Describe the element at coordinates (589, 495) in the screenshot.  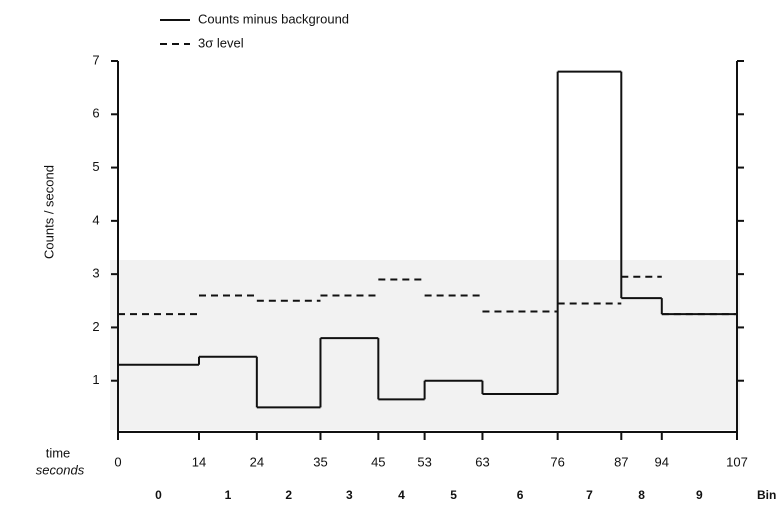
I see `bin-label: 7` at that location.